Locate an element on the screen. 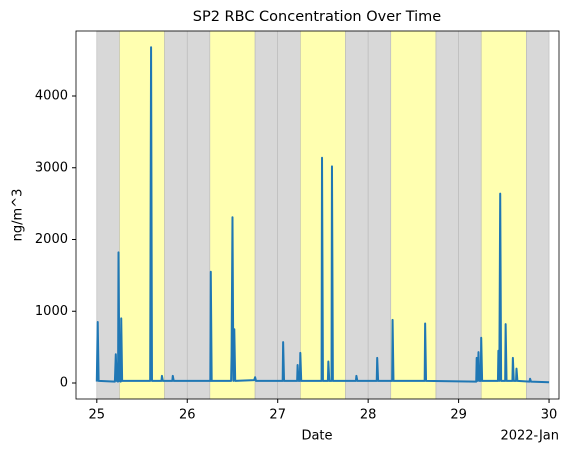 Image resolution: width=580 pixels, height=453 pixels. y-tick-label: 0 is located at coordinates (64, 383).